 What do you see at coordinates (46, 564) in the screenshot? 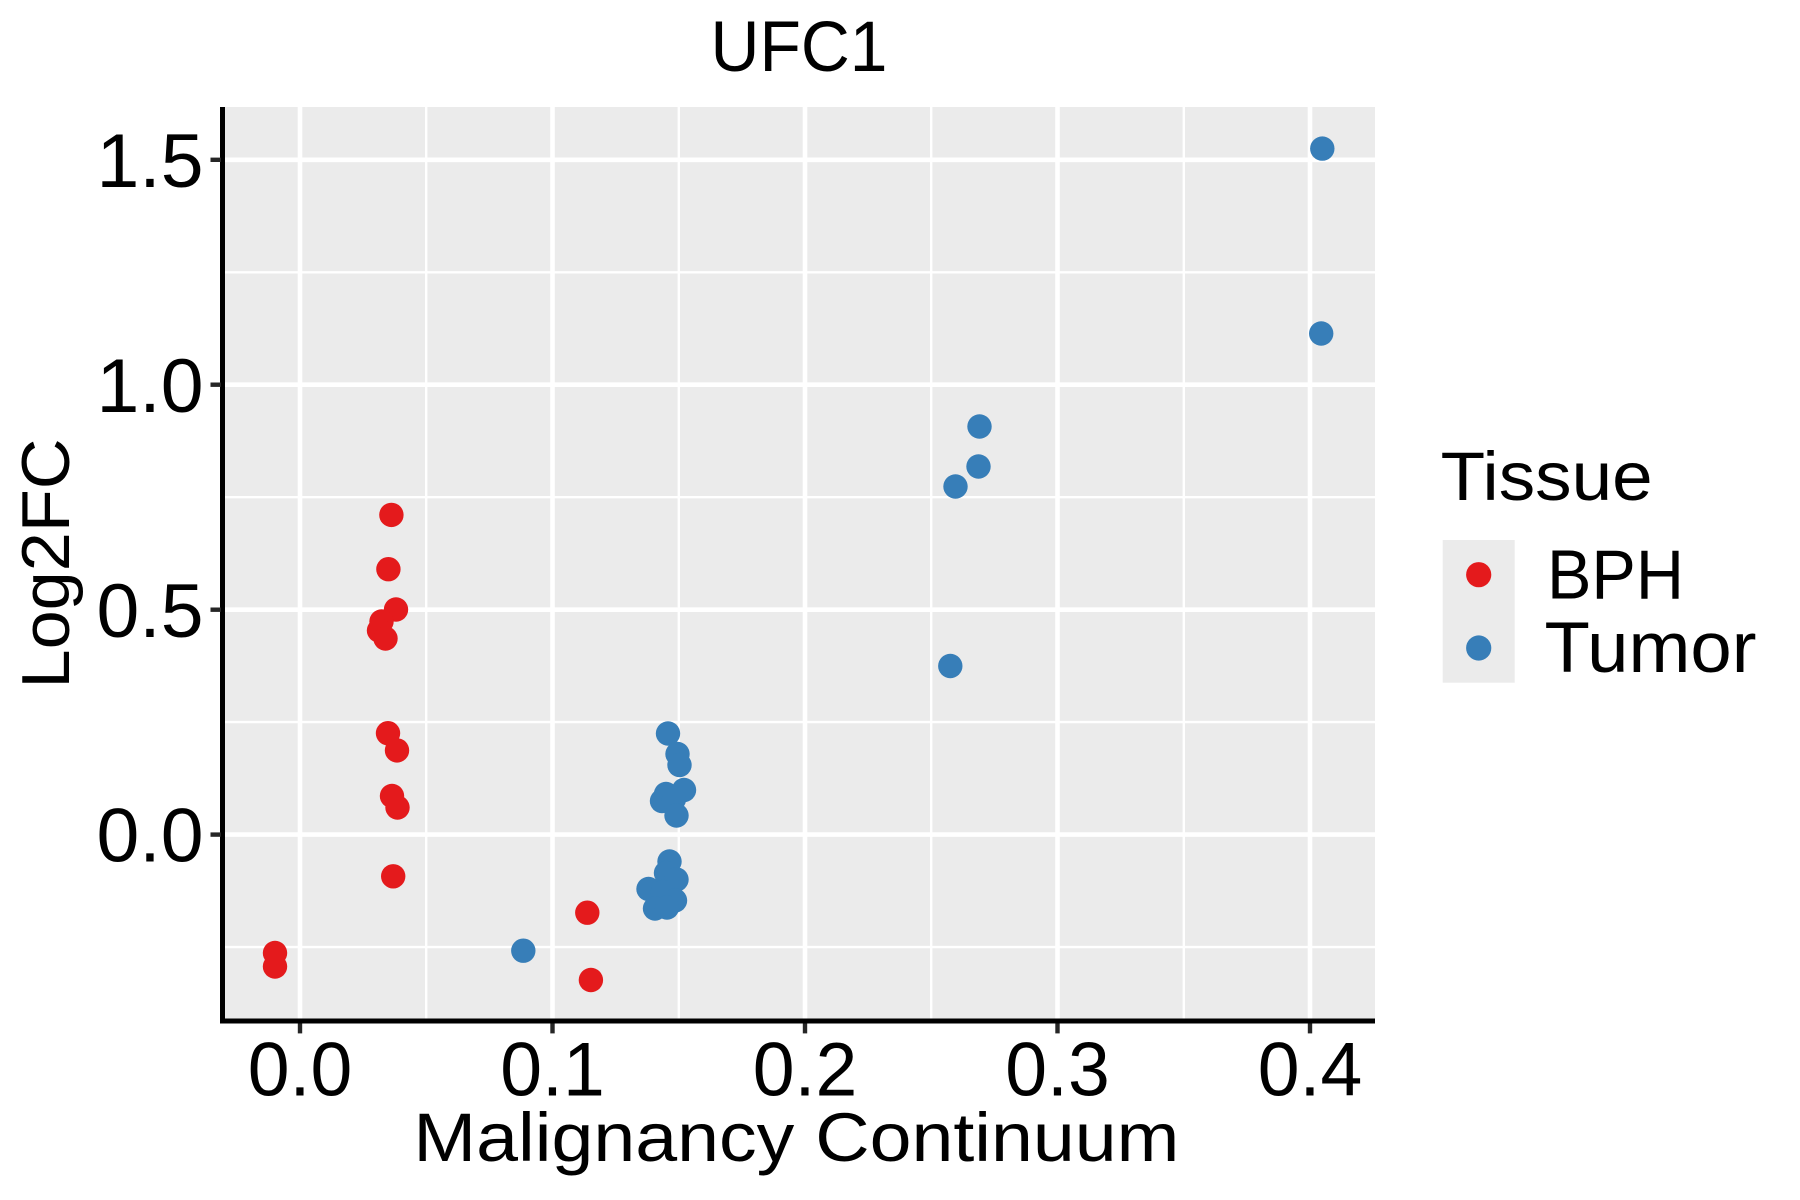
I see `svg-text: Log2FC` at bounding box center [46, 564].